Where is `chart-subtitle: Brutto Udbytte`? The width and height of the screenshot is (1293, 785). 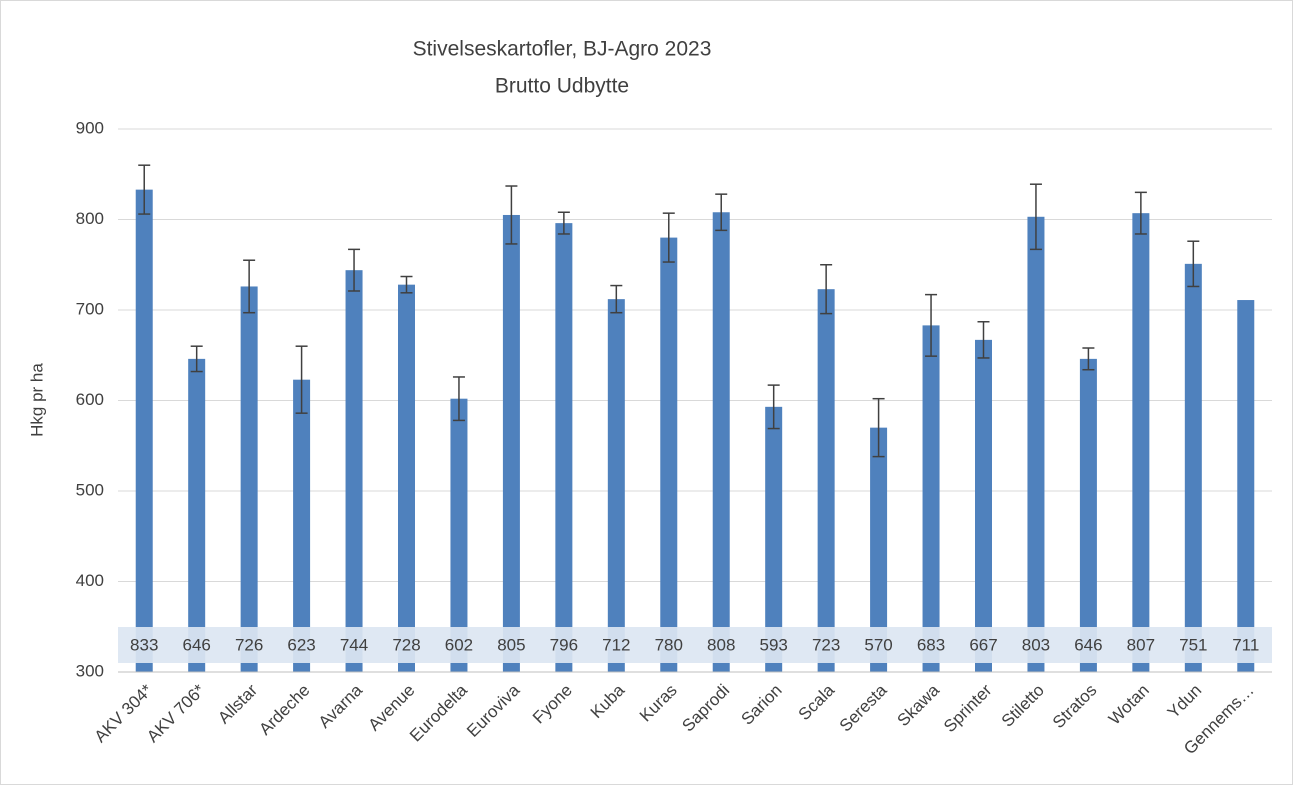 chart-subtitle: Brutto Udbytte is located at coordinates (562, 86).